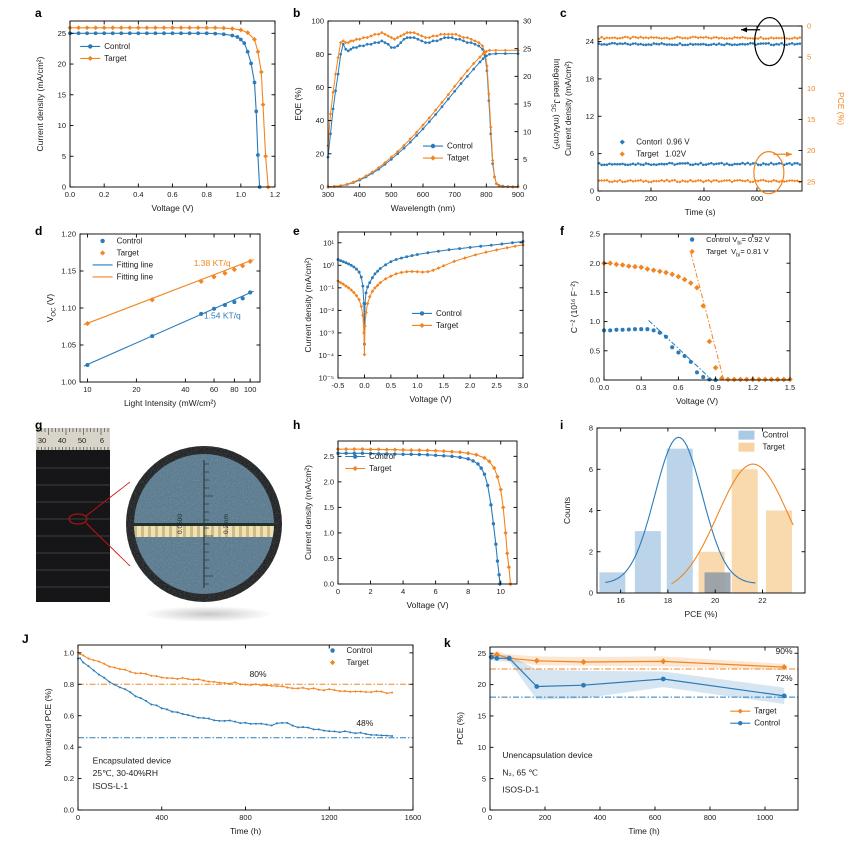  What do you see at coordinates (328, 265) in the screenshot?
I see `svg-text: 10⁰` at bounding box center [328, 265].